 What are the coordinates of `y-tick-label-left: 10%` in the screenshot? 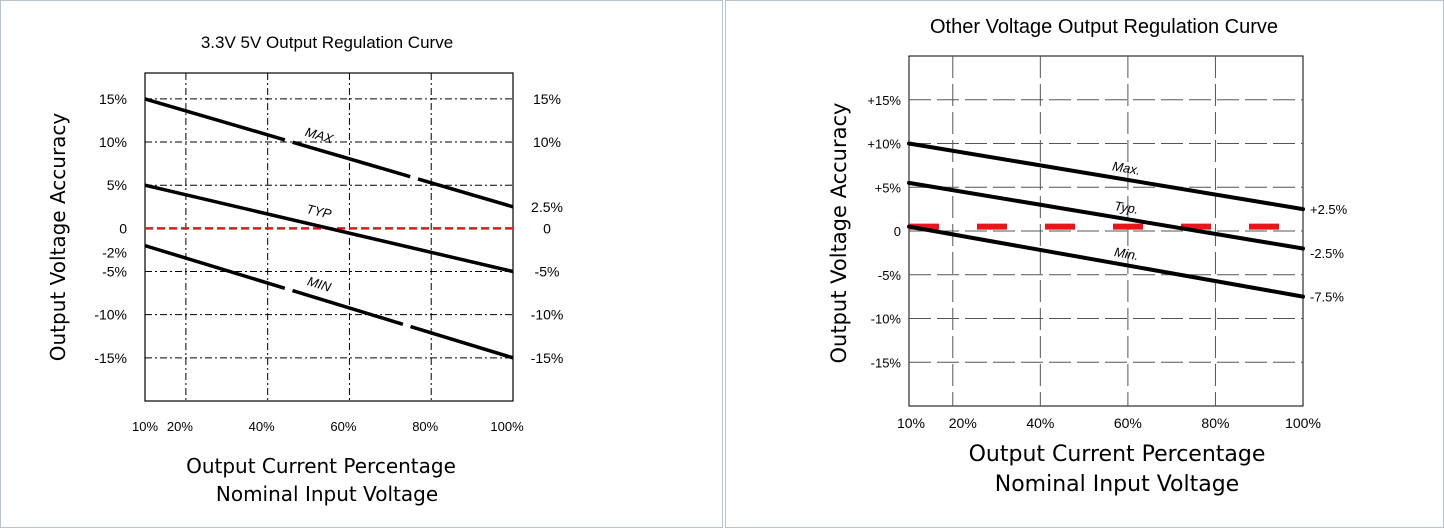 It's located at (113, 142).